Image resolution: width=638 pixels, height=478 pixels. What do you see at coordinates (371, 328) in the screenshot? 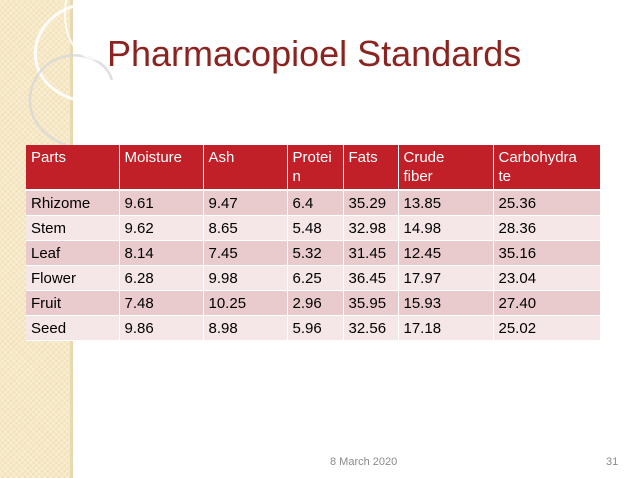
I see `table-cell: 32.56` at bounding box center [371, 328].